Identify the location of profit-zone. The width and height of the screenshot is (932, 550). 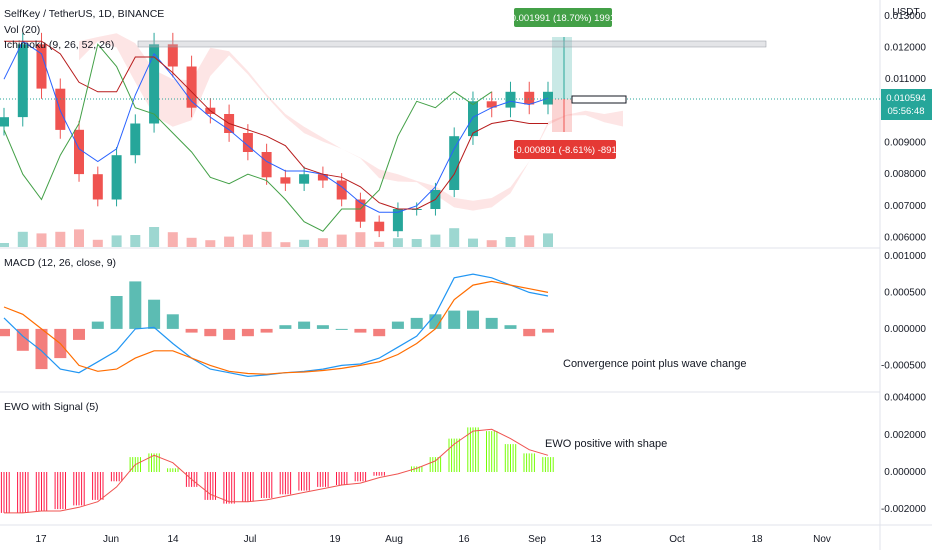
(562, 68).